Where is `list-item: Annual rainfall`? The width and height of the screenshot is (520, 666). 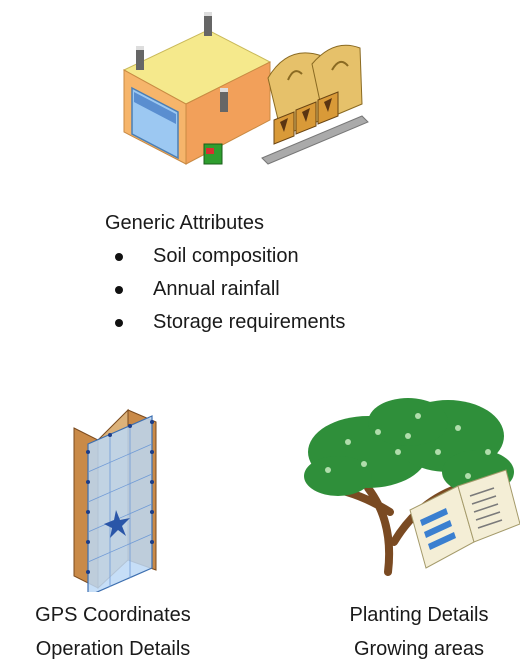
list-item: Annual rainfall is located at coordinates (225, 289).